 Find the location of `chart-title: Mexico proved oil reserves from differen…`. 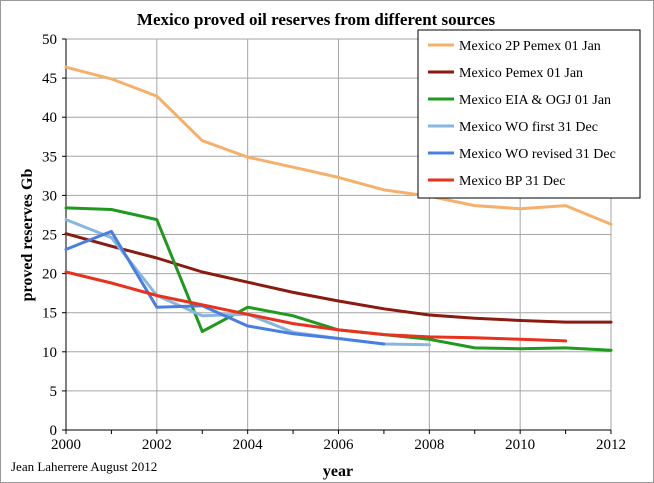

chart-title: Mexico proved oil reserves from differen… is located at coordinates (316, 19).